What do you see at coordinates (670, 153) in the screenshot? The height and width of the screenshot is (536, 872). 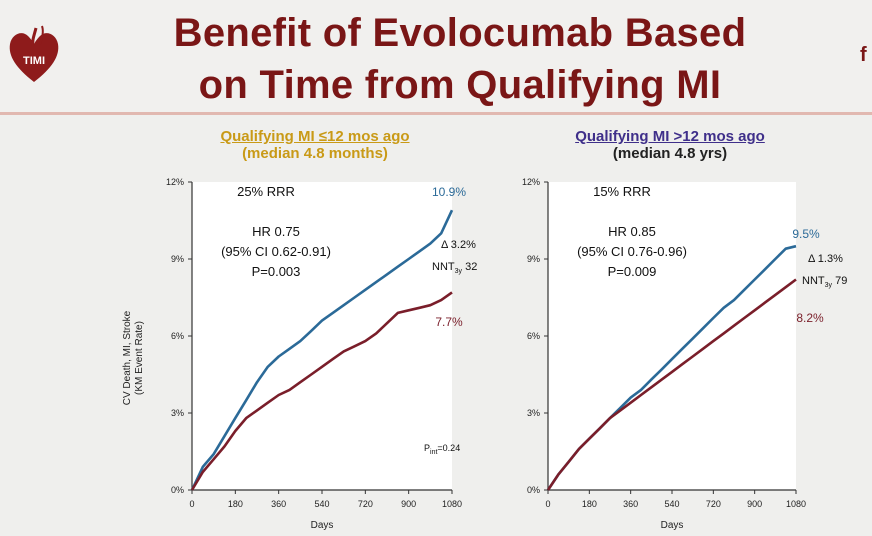 I see `right-panel-subtitle: (median 4.8 yrs)` at bounding box center [670, 153].